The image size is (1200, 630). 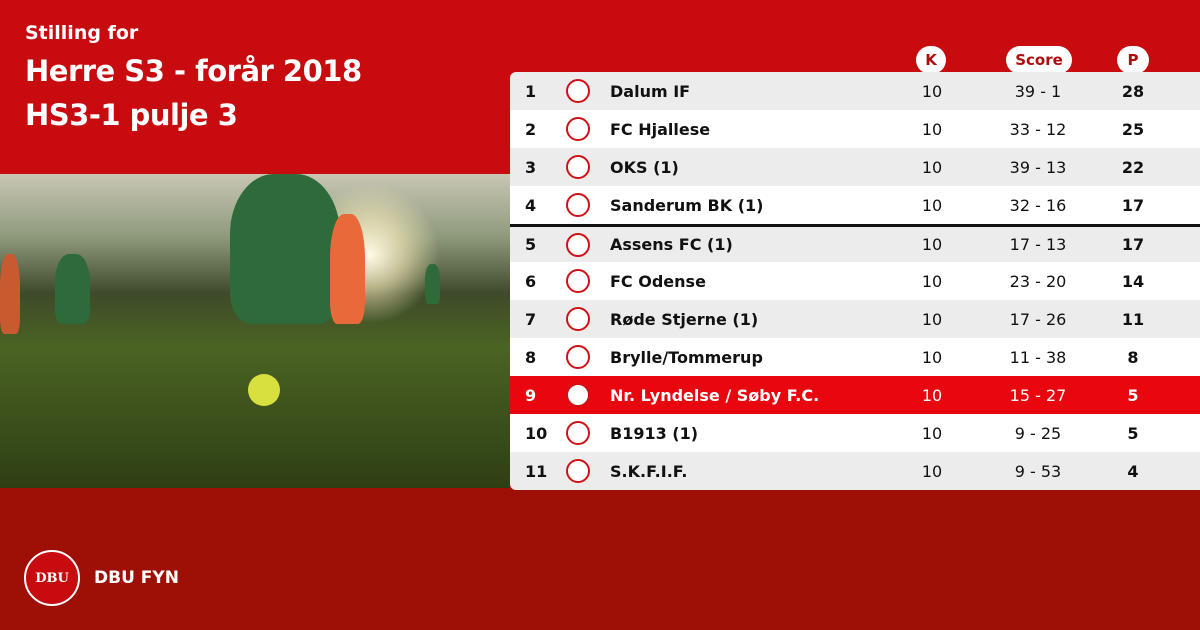 I want to click on team-name: Brylle/Tommerup, so click(x=686, y=357).